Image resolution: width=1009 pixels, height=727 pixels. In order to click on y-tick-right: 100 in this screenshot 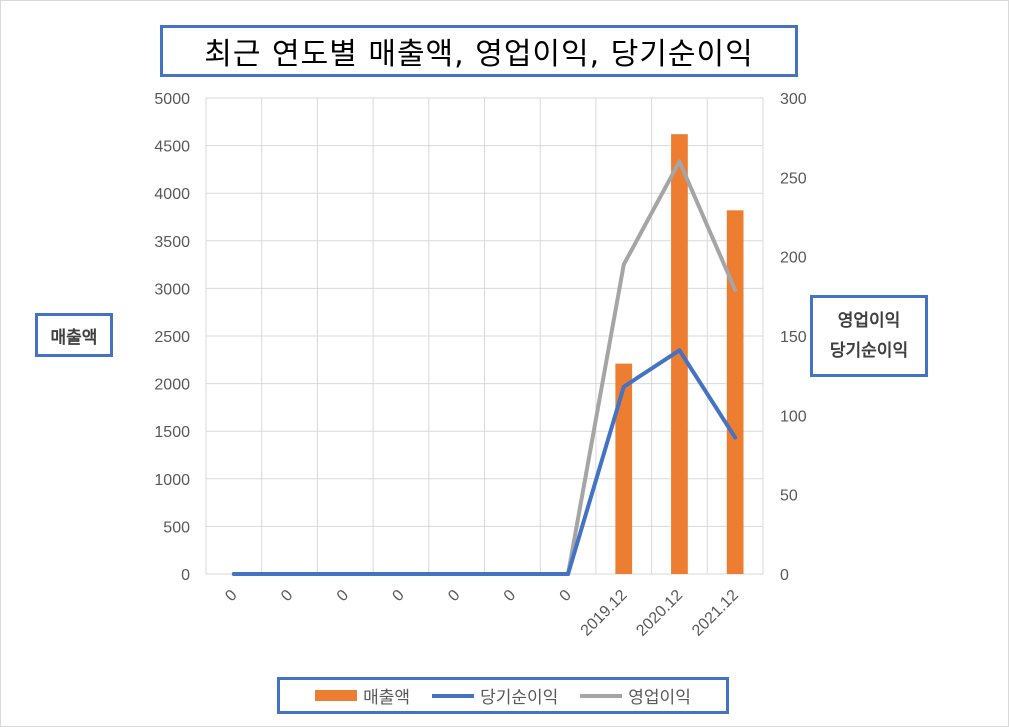, I will do `click(793, 416)`.